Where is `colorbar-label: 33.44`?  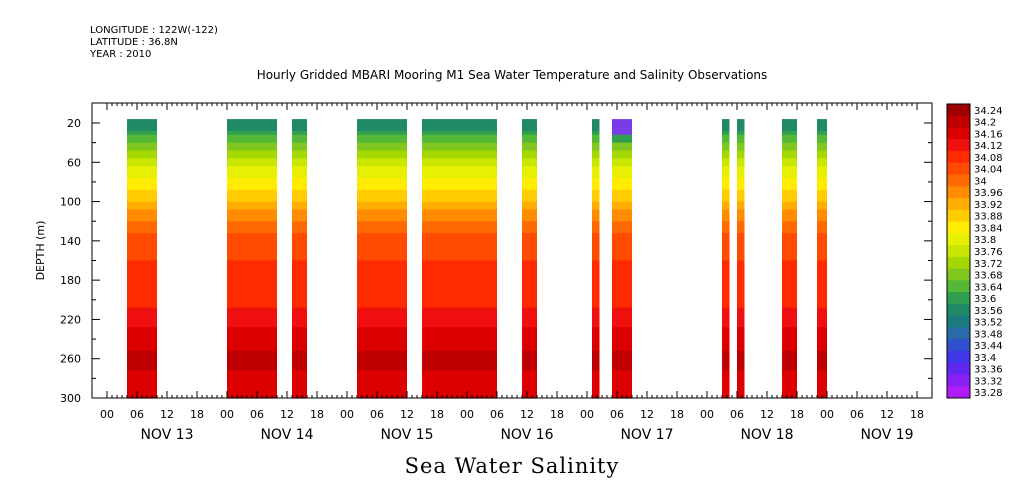 colorbar-label: 33.44 is located at coordinates (988, 346).